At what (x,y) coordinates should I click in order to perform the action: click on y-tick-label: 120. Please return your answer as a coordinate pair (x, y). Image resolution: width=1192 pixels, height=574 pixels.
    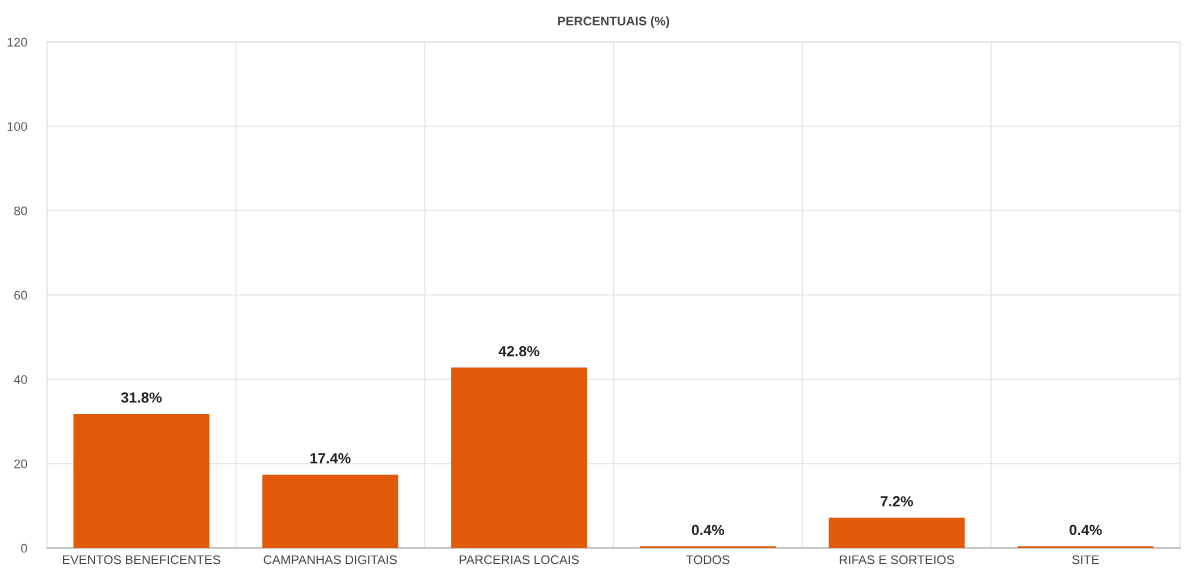
    Looking at the image, I should click on (17, 42).